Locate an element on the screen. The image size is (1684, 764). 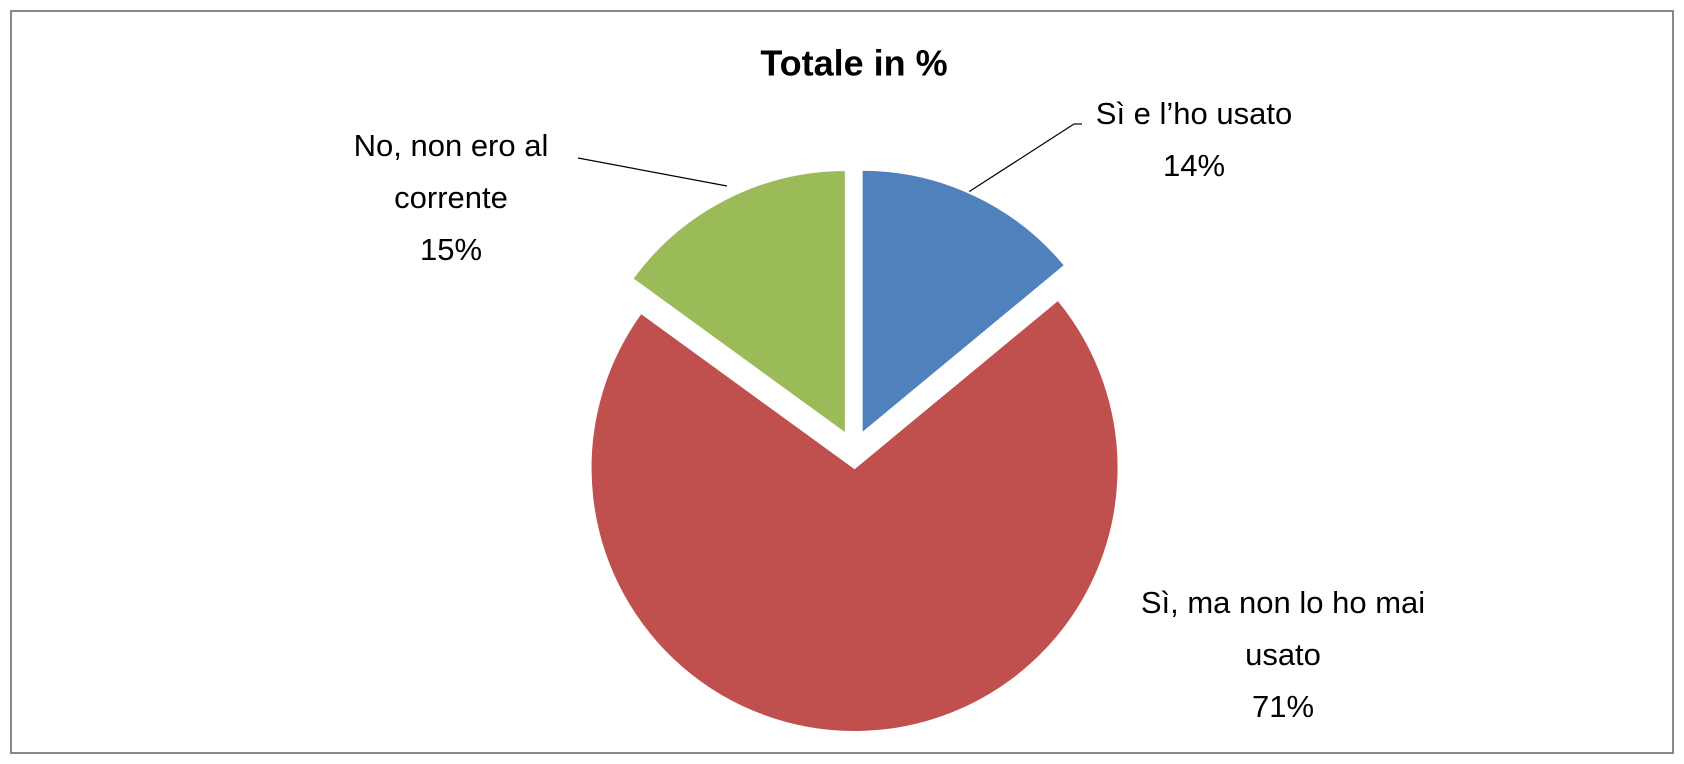
data-label: Sì e l’ho usato 14% is located at coordinates (1194, 140).